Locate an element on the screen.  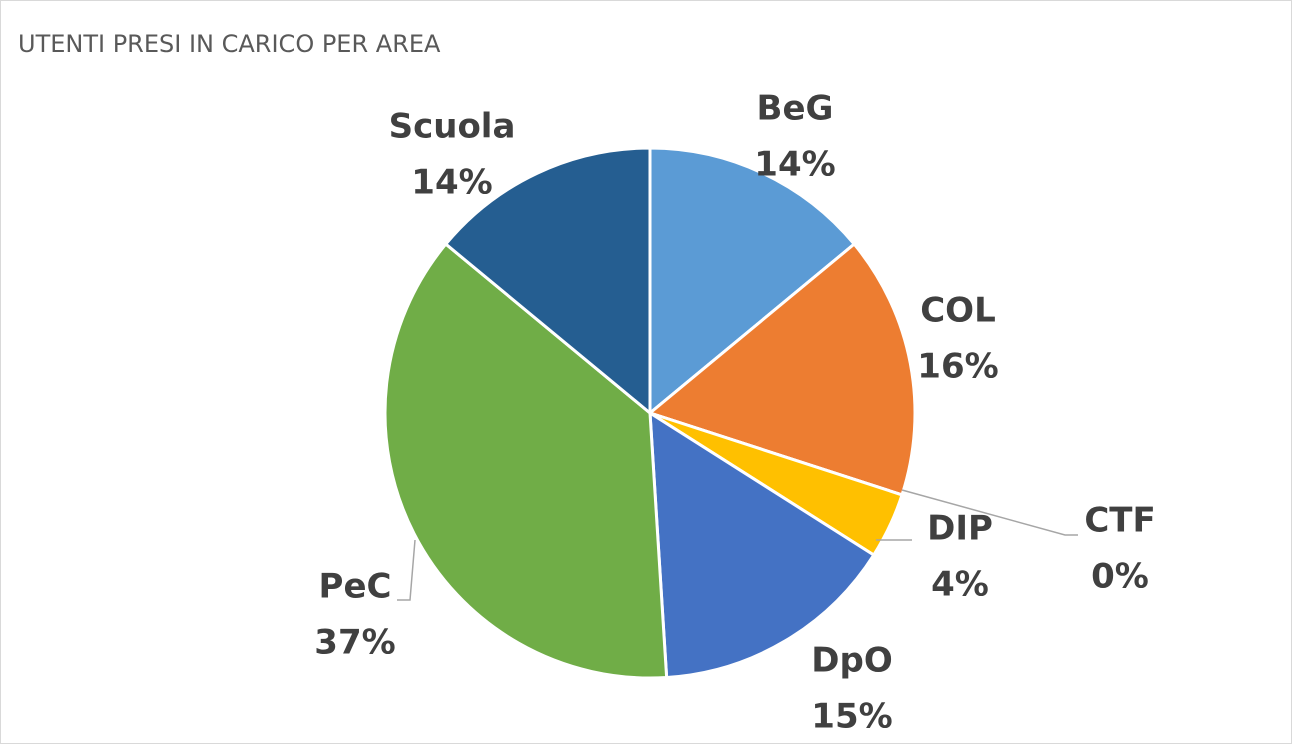
category-label: Scuola is located at coordinates (452, 127).